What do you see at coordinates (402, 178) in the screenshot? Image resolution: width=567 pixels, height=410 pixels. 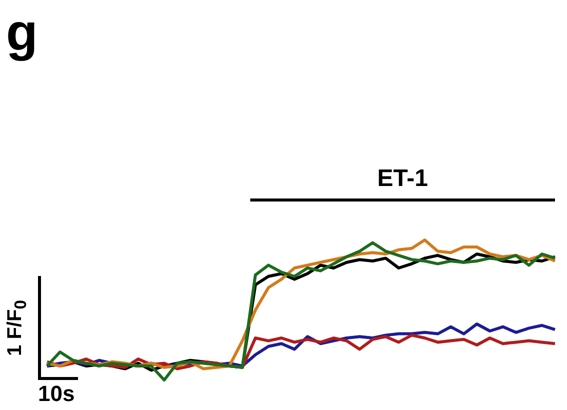 I see `text: ET-1` at bounding box center [402, 178].